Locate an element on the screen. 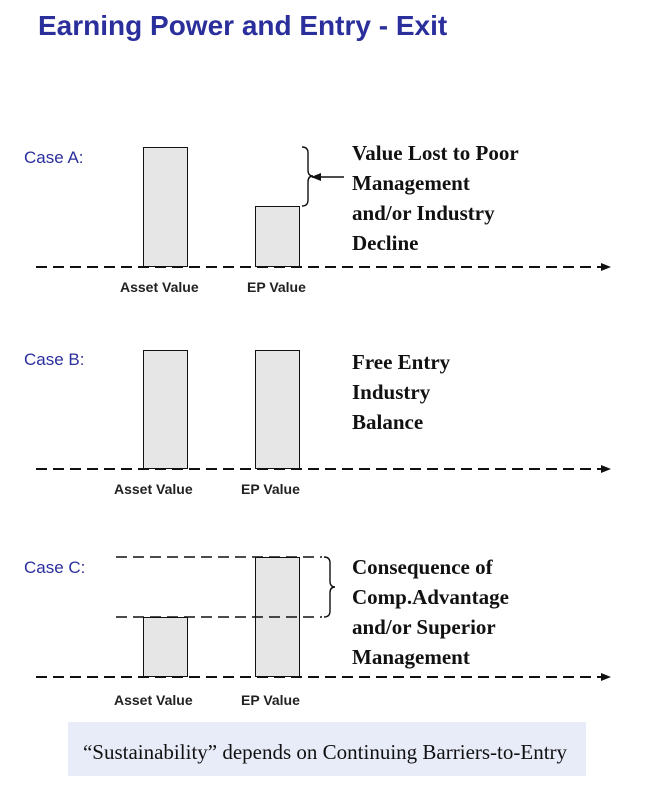 This screenshot has height=805, width=652. case-c-asset-value-bar is located at coordinates (165, 647).